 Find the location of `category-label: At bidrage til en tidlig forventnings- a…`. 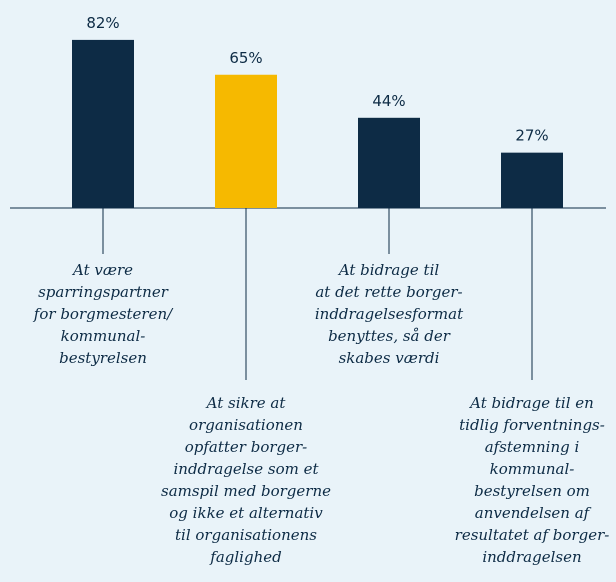

category-label: At bidrage til en tidlig forventnings- a… is located at coordinates (532, 480).